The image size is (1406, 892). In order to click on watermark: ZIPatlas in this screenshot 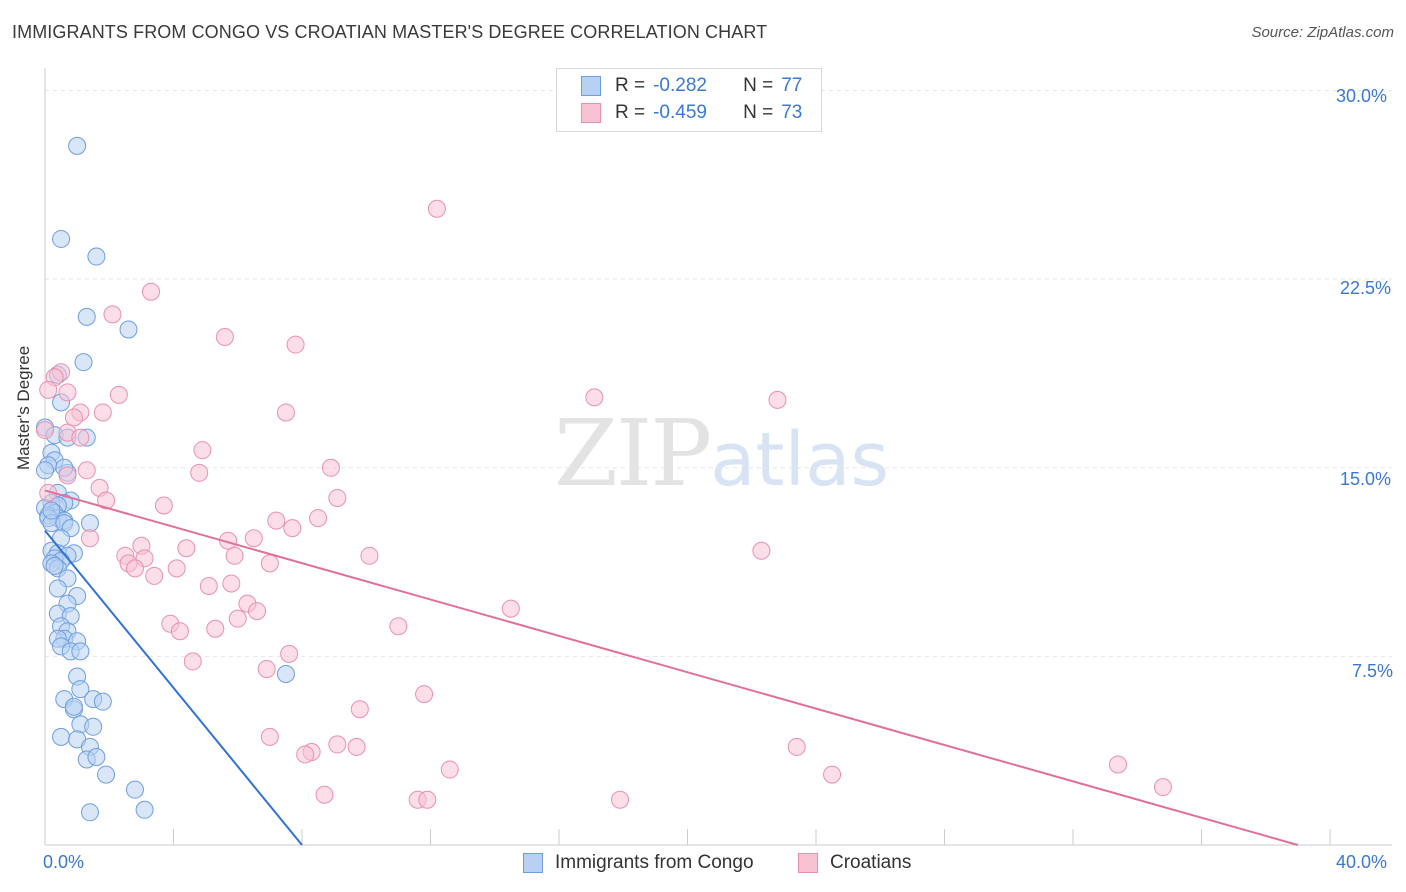, I will do `click(721, 453)`.